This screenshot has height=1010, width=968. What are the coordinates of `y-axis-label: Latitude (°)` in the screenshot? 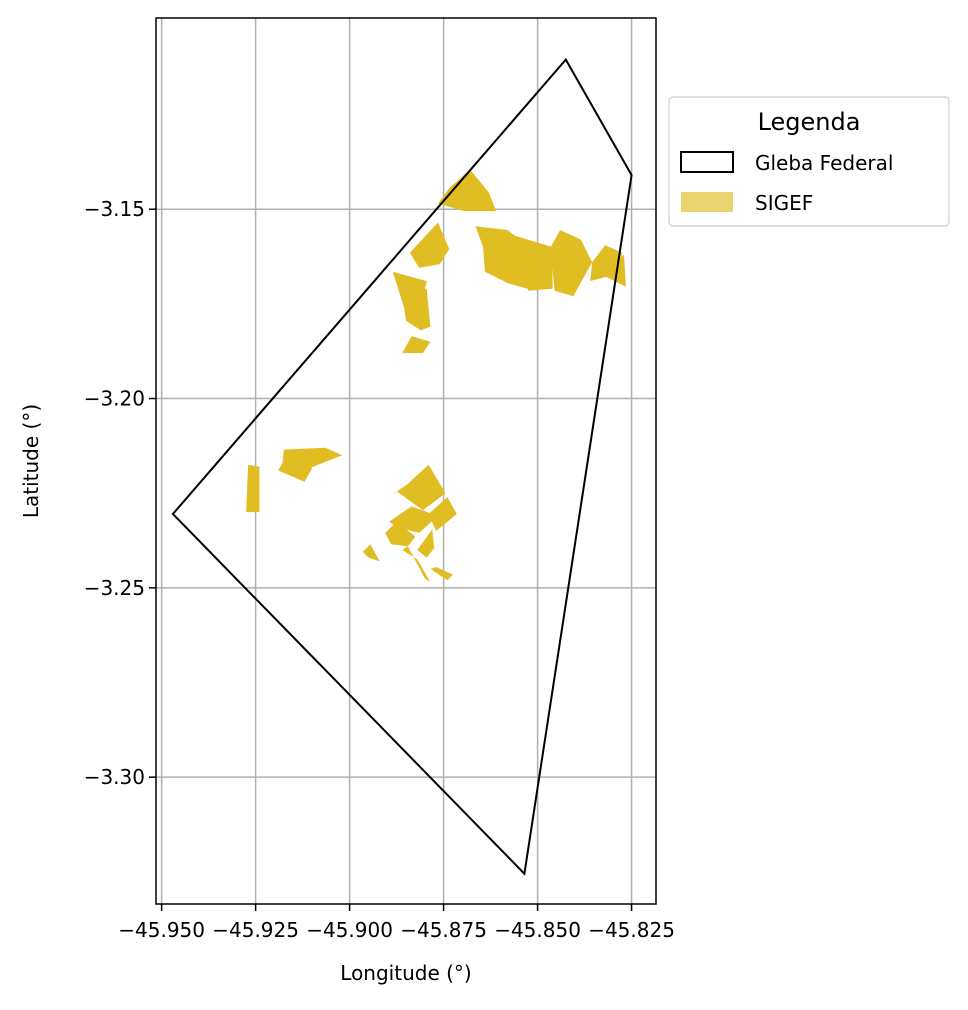 It's located at (31, 461).